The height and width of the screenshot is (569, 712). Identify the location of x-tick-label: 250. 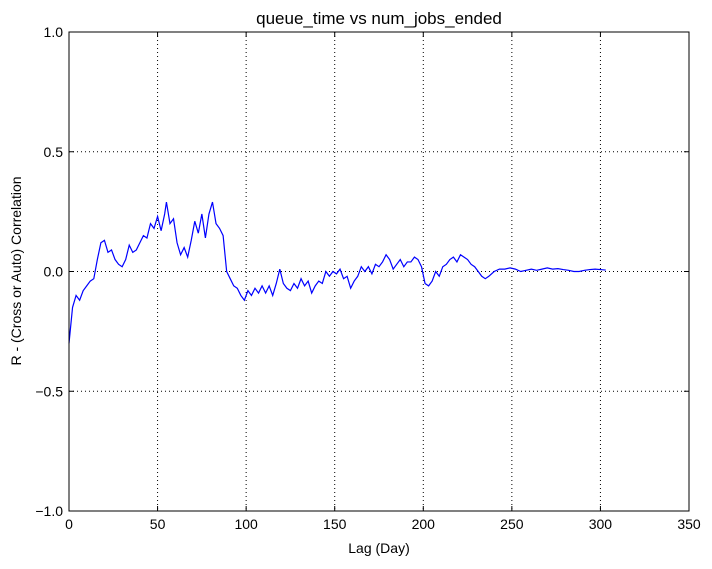
(512, 524).